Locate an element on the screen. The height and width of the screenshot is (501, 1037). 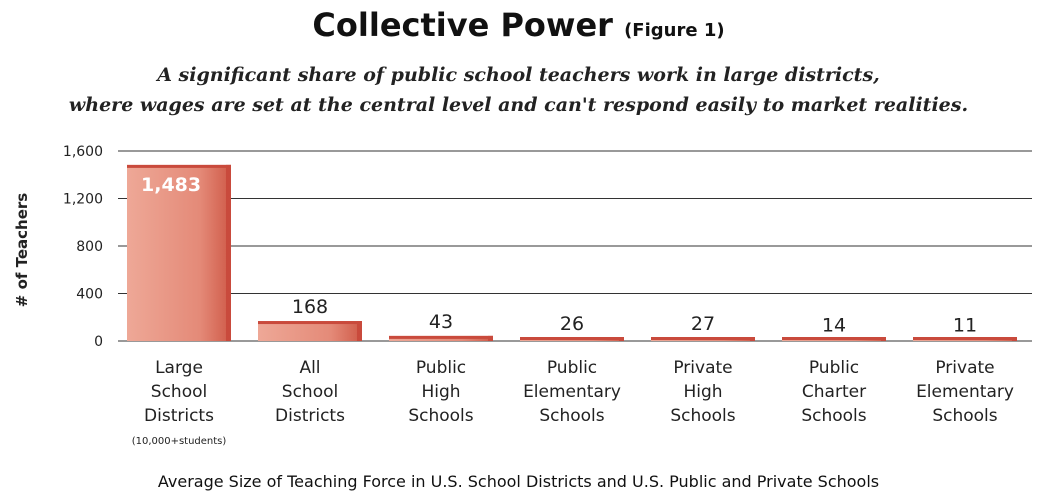
category-label: Private High Schools is located at coordinates (702, 392).